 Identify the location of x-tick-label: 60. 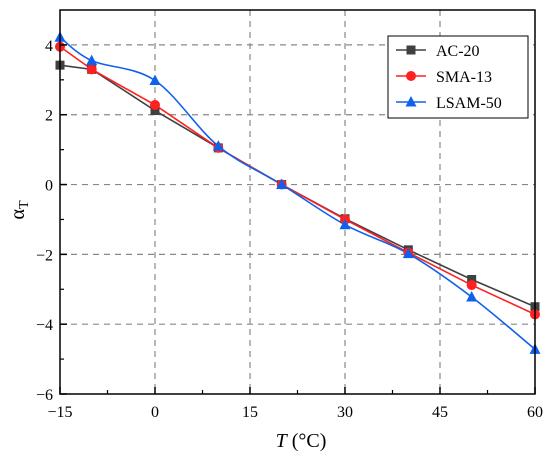
(535, 412).